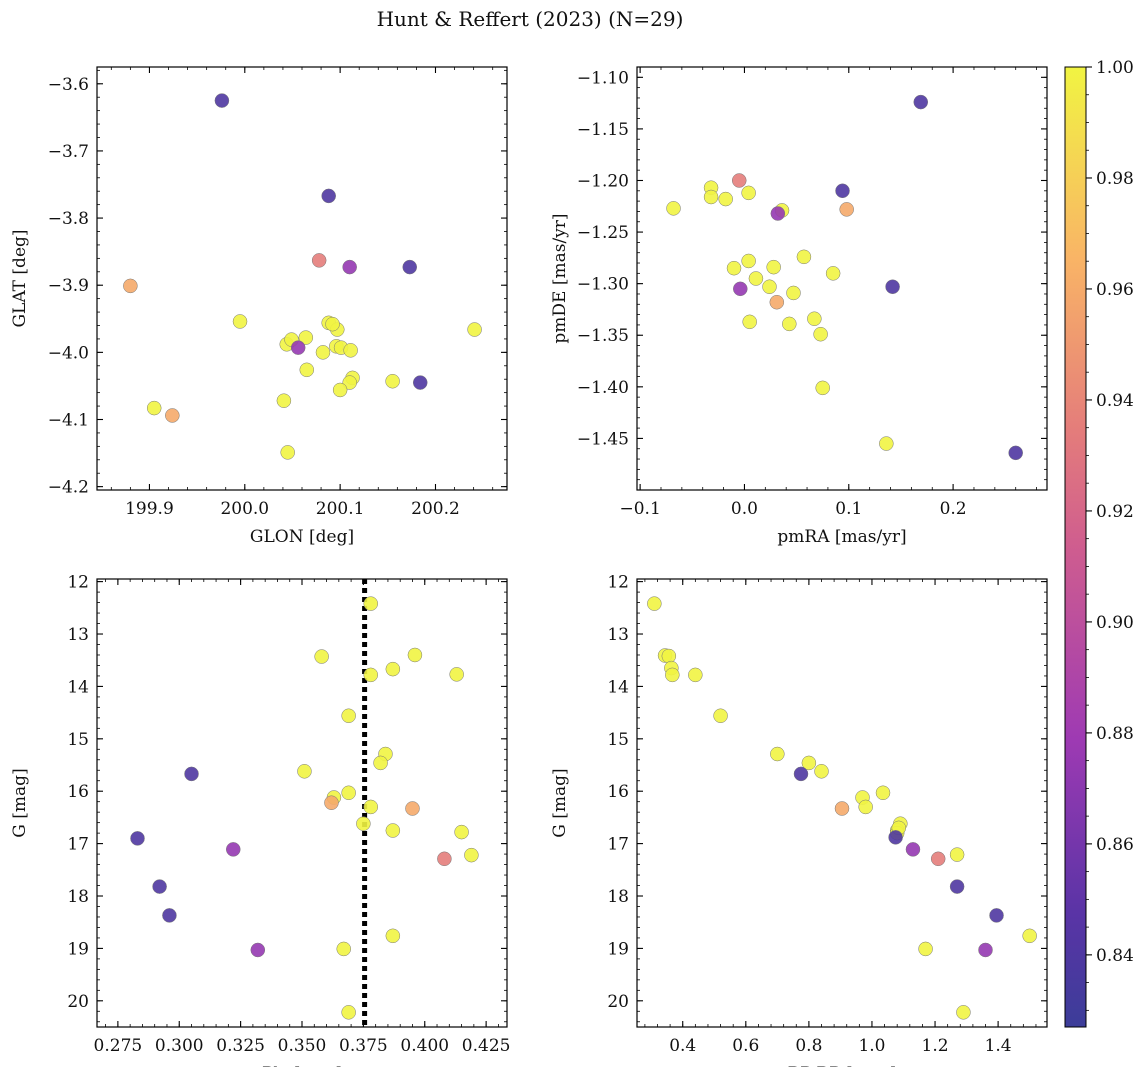  What do you see at coordinates (603, 78) in the screenshot?
I see `y-tick-label: −1.10` at bounding box center [603, 78].